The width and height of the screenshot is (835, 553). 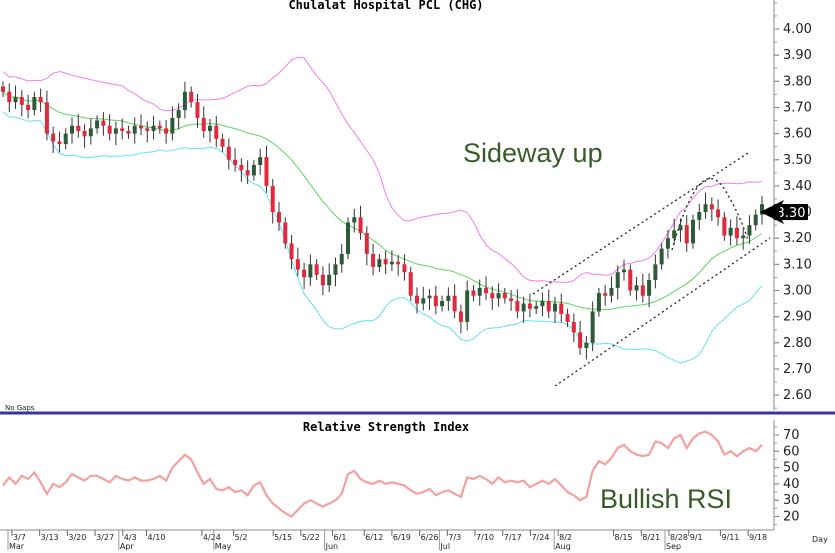 I want to click on price-tick-label: 3.70, so click(x=797, y=107).